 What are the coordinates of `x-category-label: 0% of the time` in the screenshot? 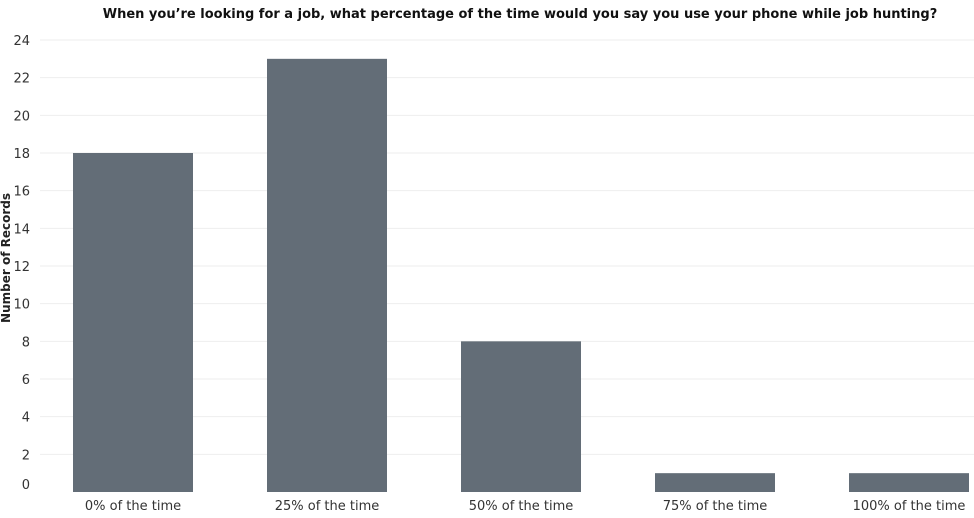 It's located at (133, 506).